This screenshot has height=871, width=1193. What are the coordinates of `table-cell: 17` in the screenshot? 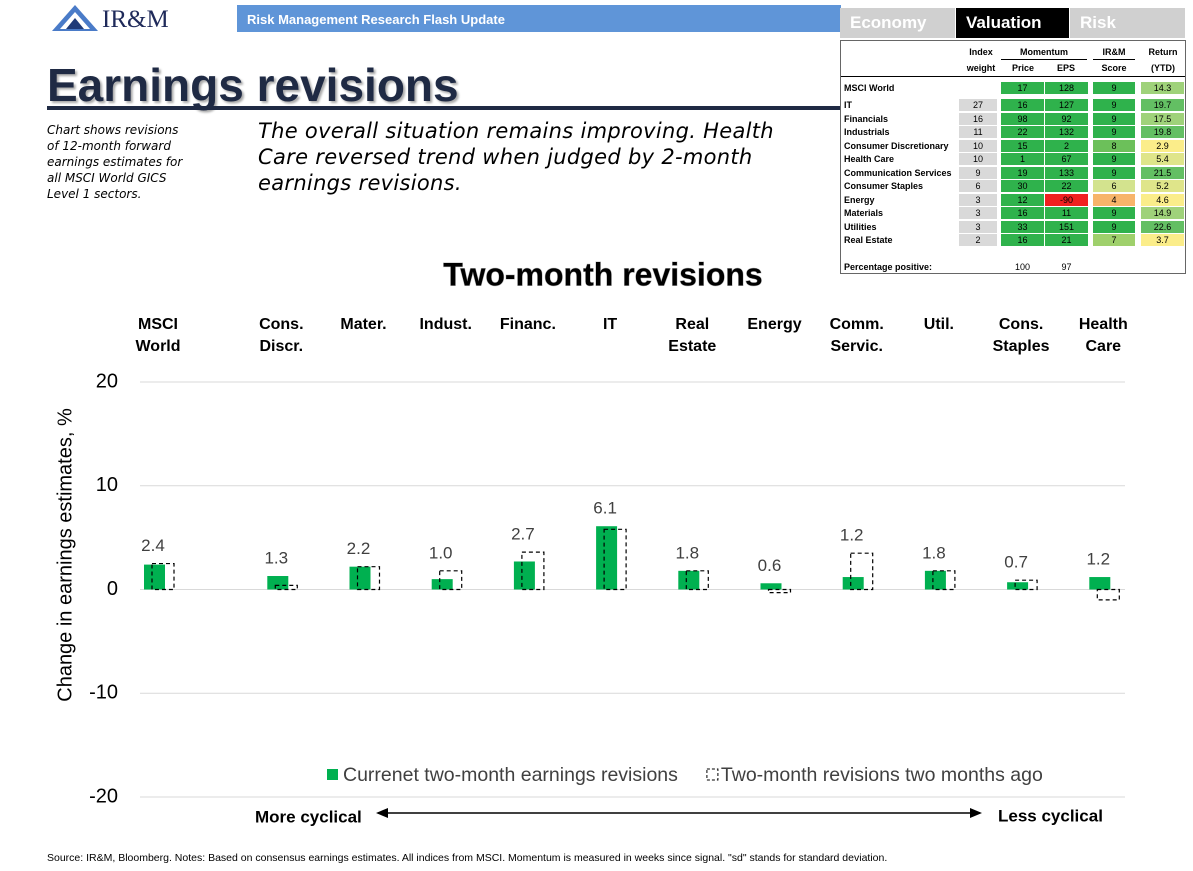 It's located at (1022, 88).